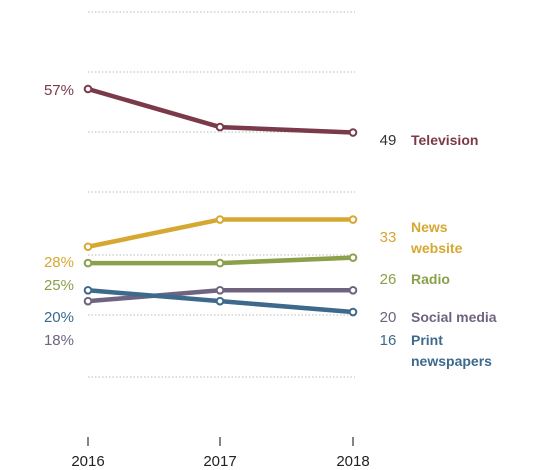  I want to click on end-value-label: 33, so click(388, 237).